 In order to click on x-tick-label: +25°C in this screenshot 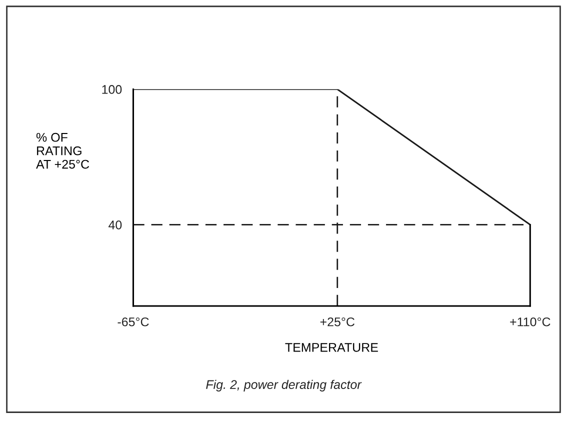, I will do `click(337, 321)`.